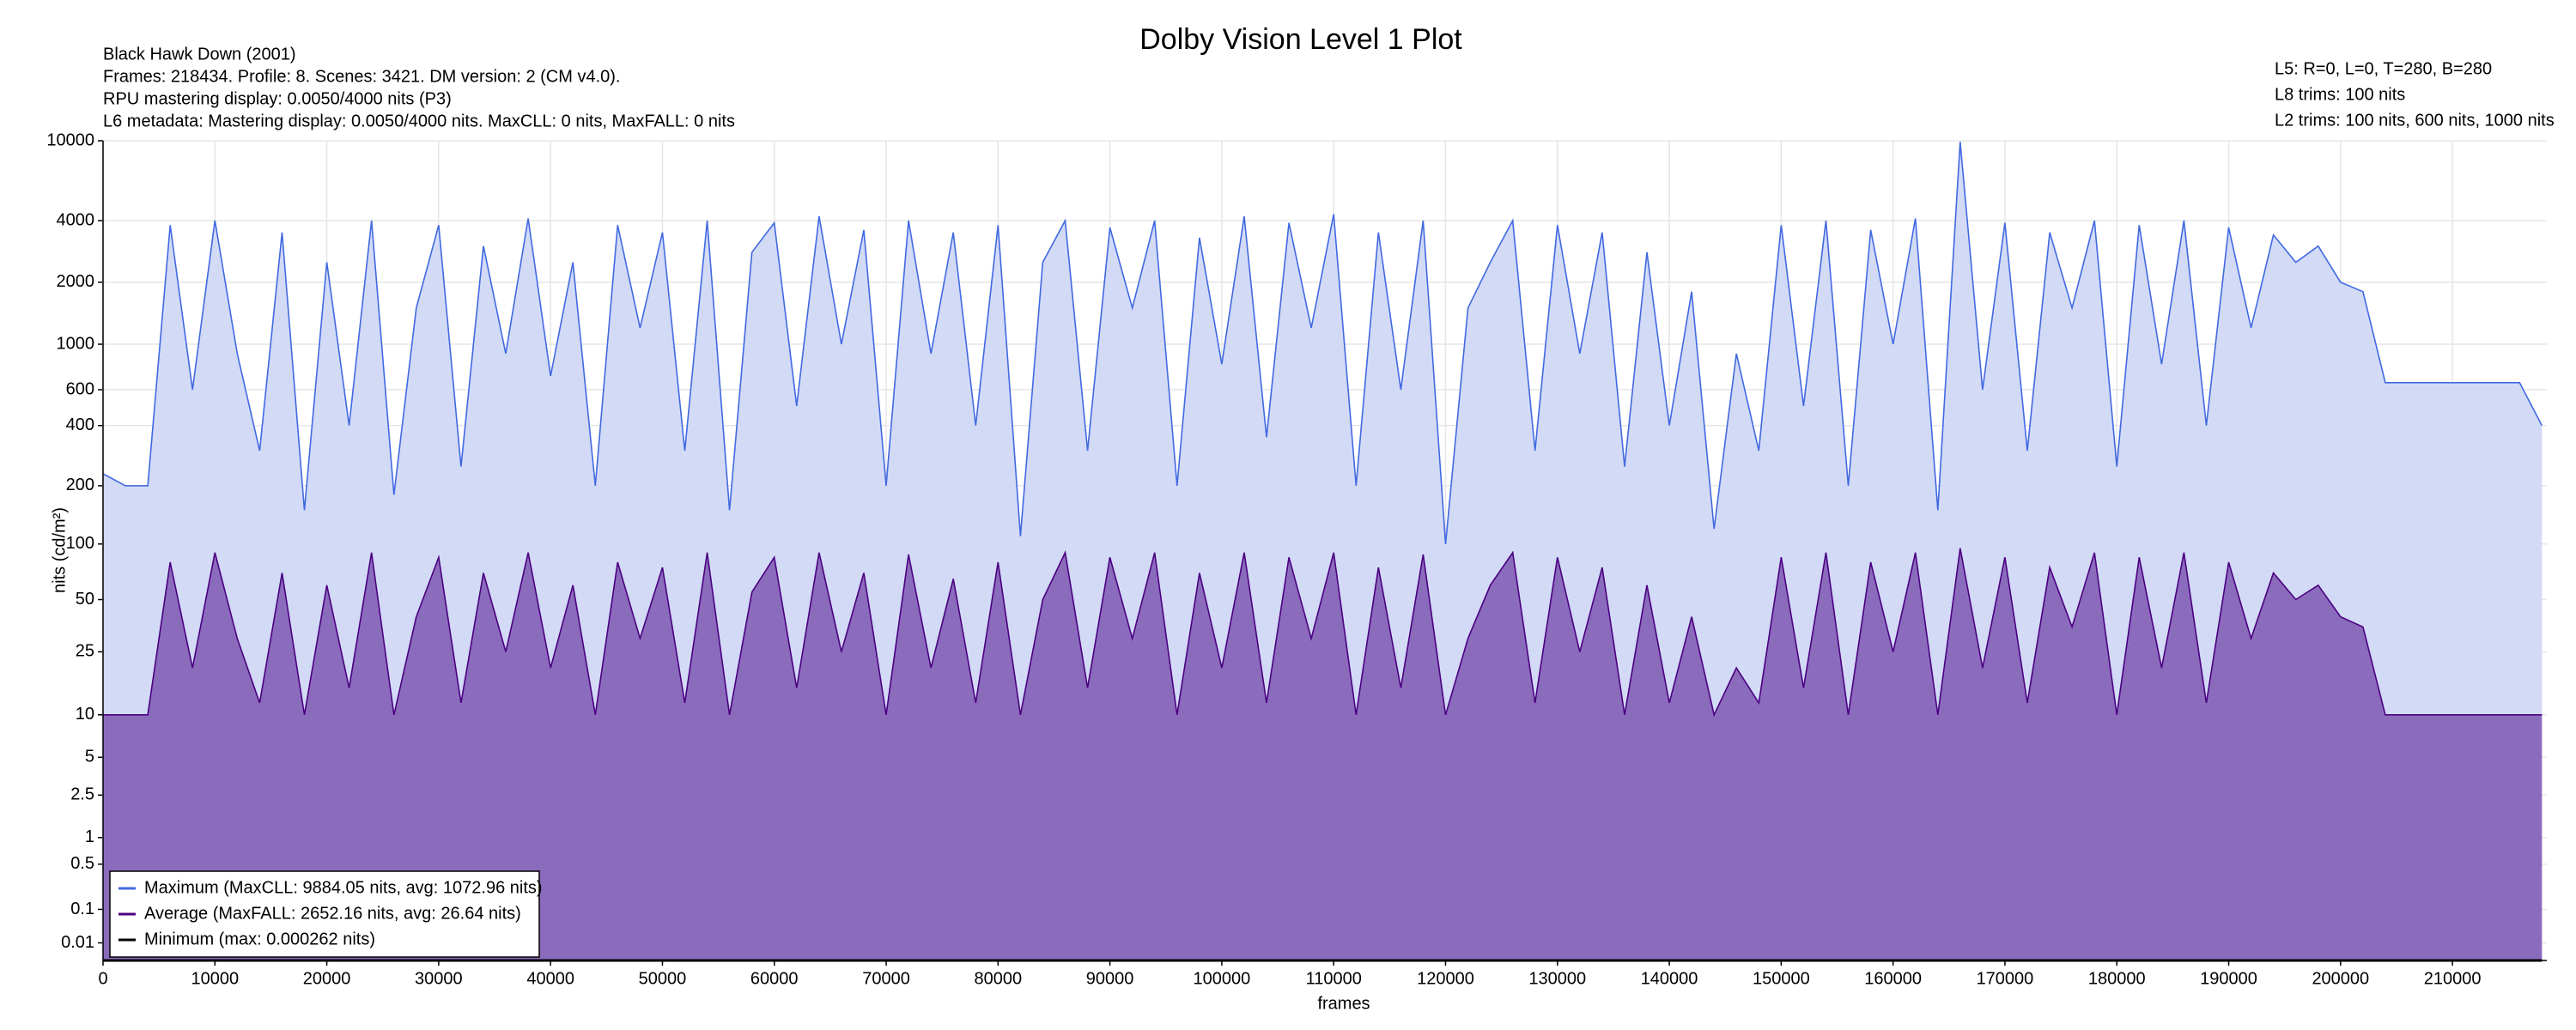 The height and width of the screenshot is (1030, 2576). Describe the element at coordinates (1445, 978) in the screenshot. I see `x-tick-label: 120000` at that location.